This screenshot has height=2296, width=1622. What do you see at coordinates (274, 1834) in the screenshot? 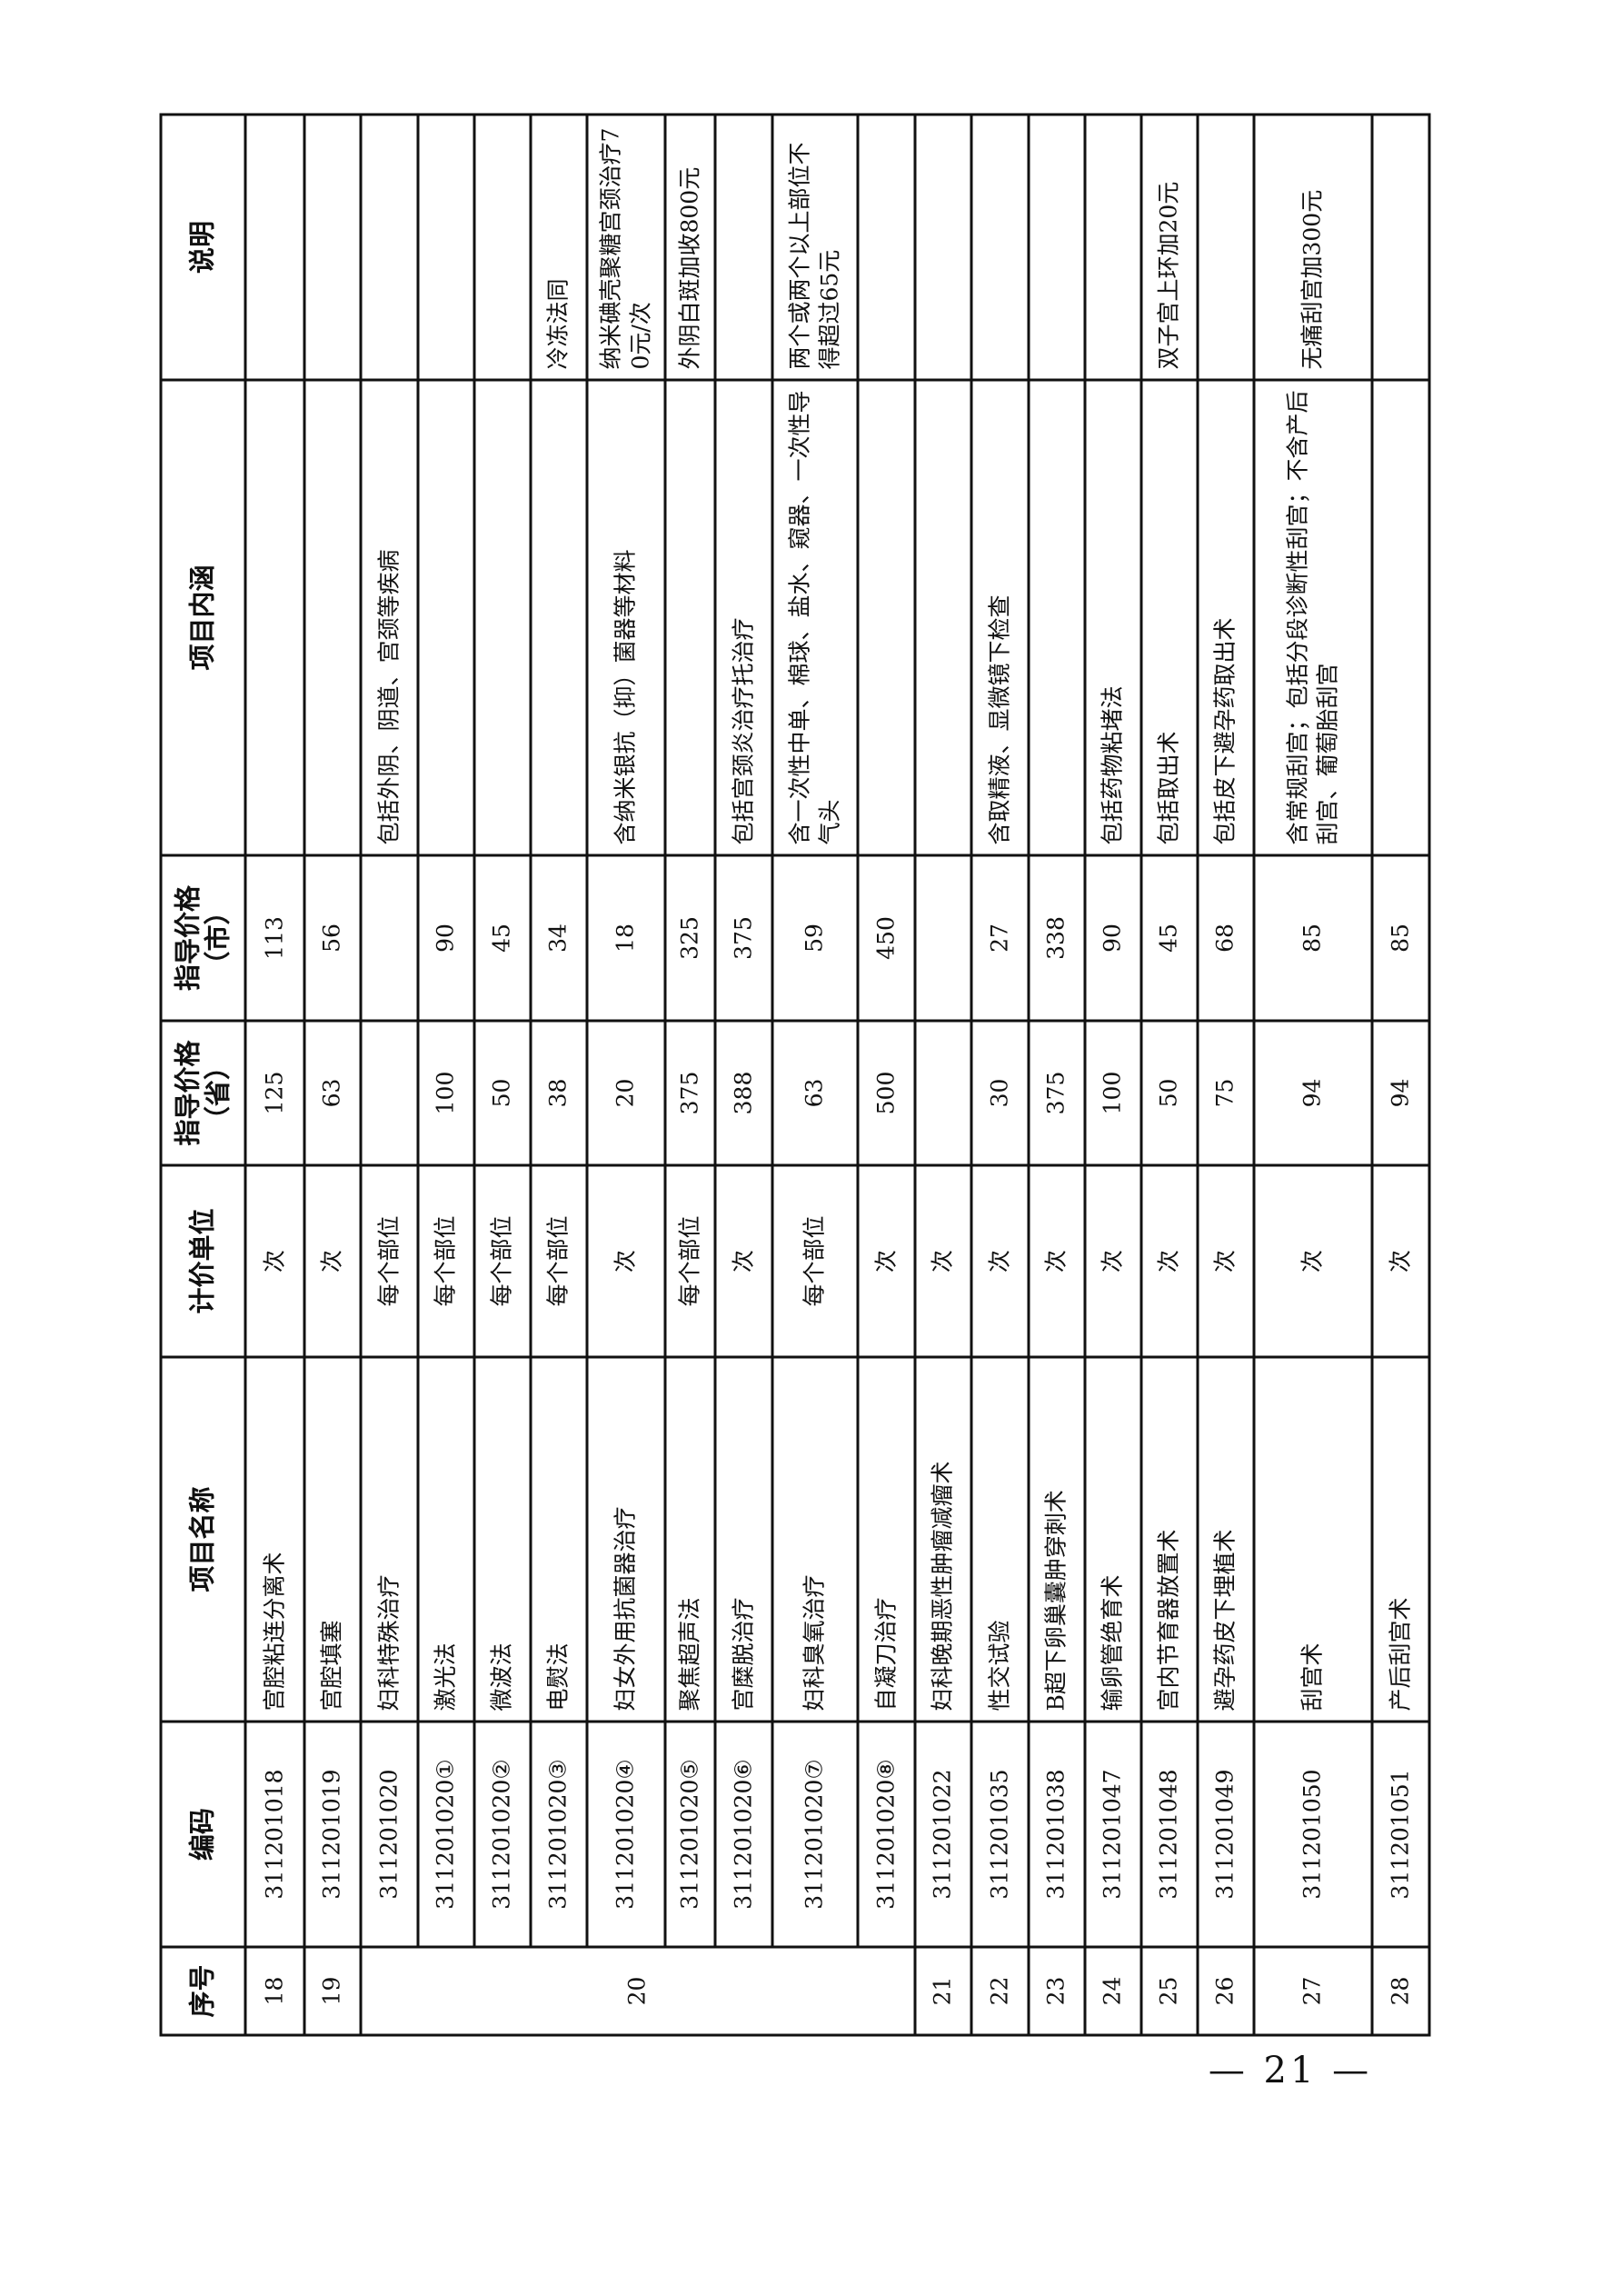
I see `code-cell: 311201018` at bounding box center [274, 1834].